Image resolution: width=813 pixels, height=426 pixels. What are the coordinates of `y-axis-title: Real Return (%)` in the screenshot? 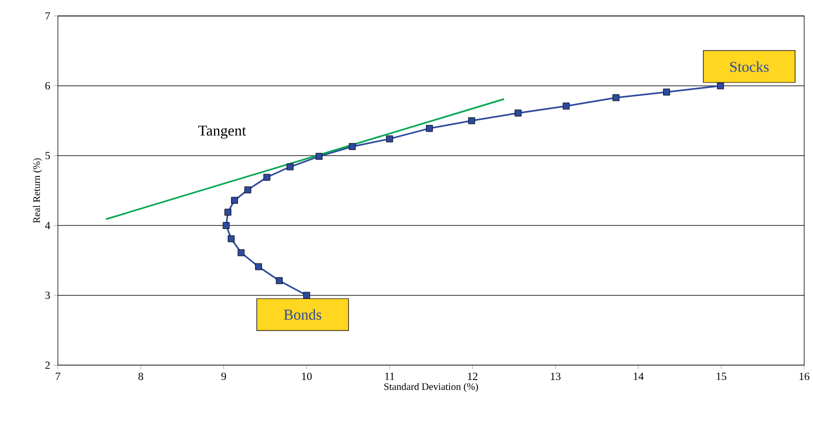 It's located at (37, 190).